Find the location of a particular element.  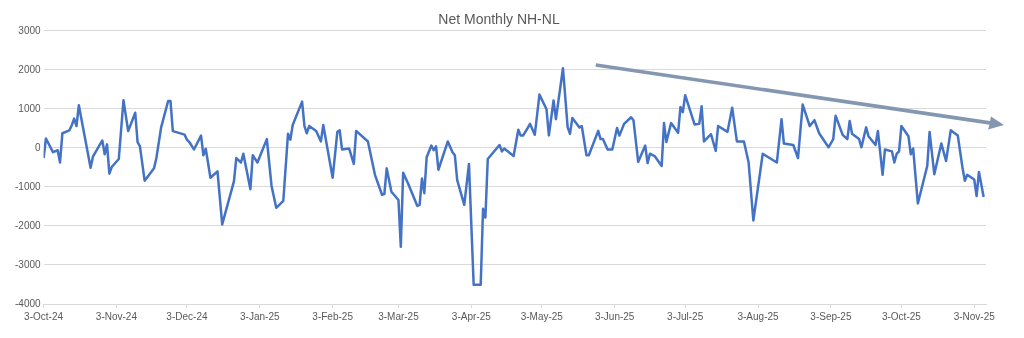

x-tick-label: 3-Jul-25 is located at coordinates (685, 316).